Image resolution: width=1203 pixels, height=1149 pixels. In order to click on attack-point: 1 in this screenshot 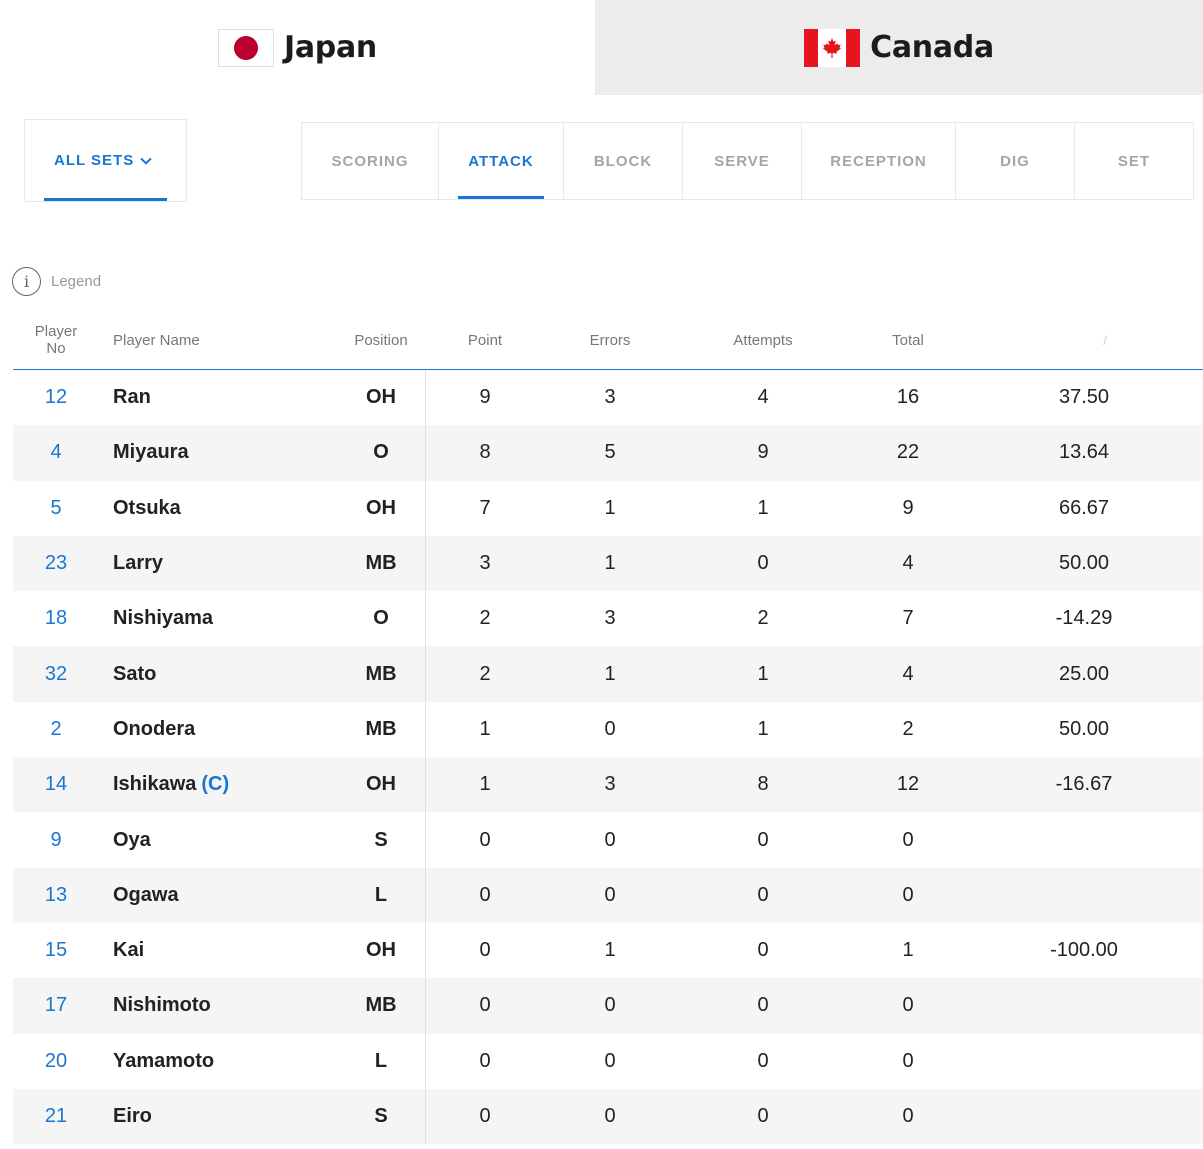, I will do `click(485, 784)`.